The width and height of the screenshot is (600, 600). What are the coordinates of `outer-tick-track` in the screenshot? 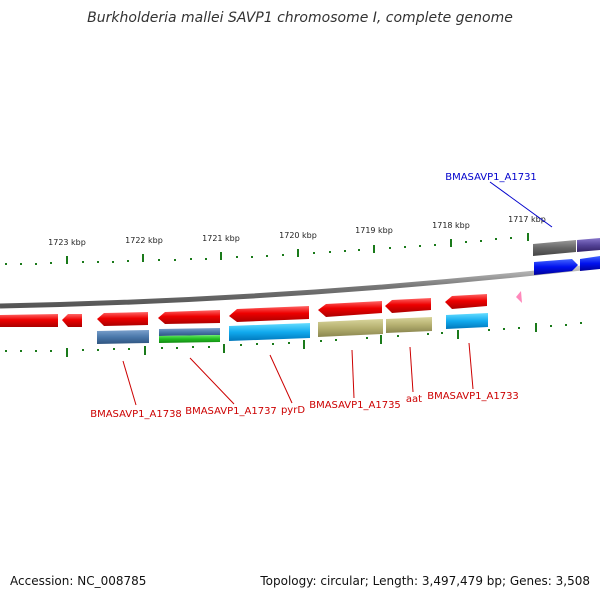 It's located at (258, 251).